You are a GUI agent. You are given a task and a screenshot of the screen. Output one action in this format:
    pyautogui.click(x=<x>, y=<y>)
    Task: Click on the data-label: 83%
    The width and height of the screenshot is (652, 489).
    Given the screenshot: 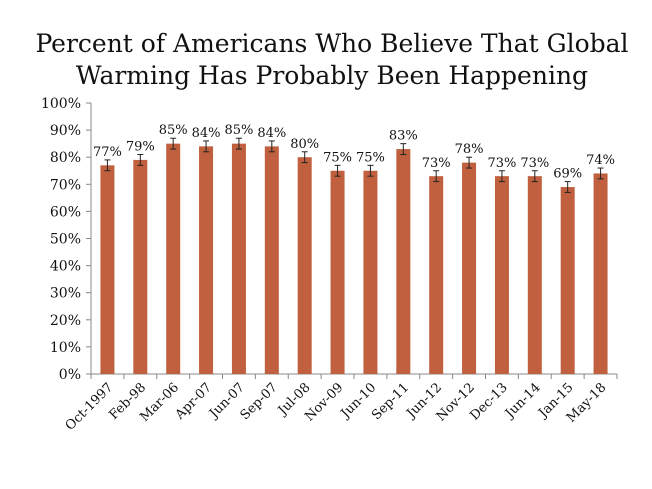 What is the action you would take?
    pyautogui.click(x=403, y=136)
    